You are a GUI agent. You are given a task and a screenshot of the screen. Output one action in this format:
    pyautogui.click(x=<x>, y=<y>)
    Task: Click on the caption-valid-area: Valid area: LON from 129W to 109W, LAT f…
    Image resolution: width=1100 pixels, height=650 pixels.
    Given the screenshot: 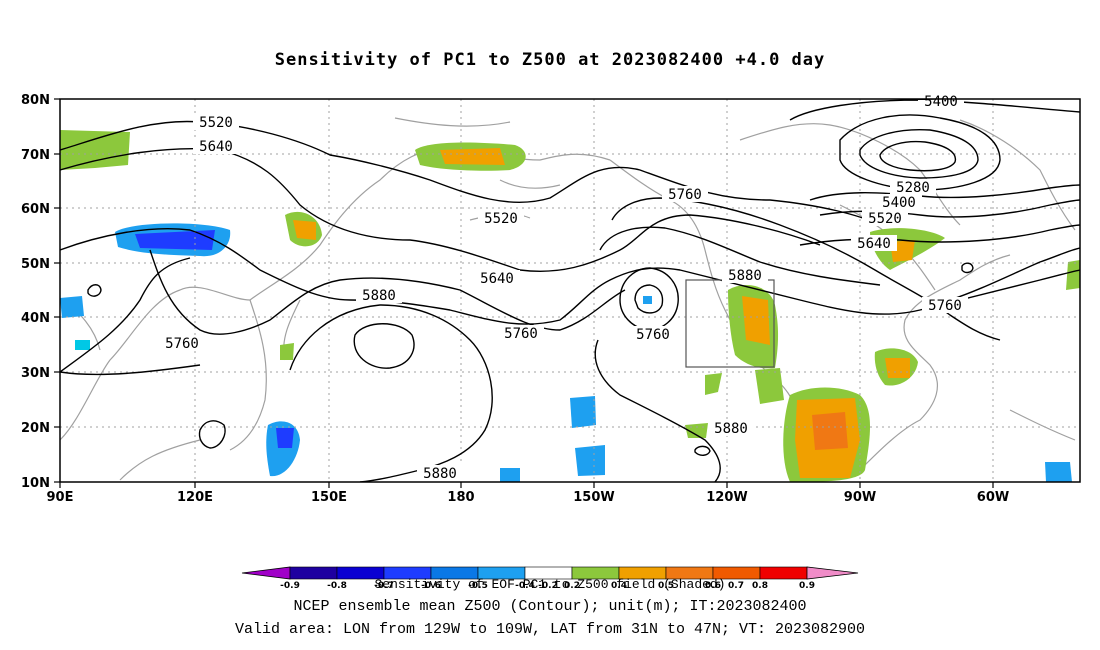 What is the action you would take?
    pyautogui.click(x=550, y=629)
    